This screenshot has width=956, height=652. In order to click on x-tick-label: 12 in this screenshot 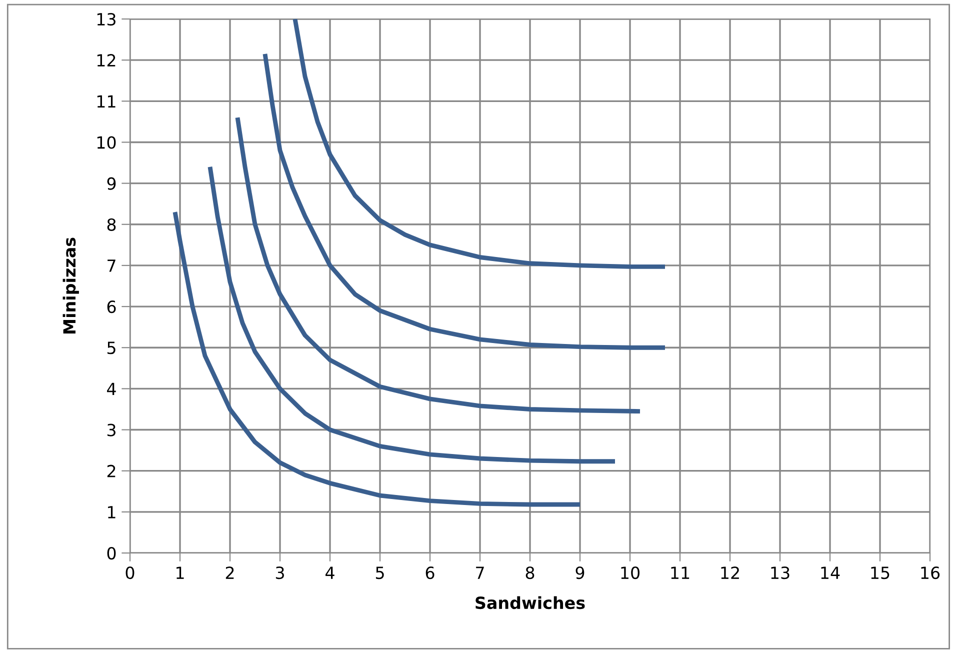, I will do `click(730, 572)`.